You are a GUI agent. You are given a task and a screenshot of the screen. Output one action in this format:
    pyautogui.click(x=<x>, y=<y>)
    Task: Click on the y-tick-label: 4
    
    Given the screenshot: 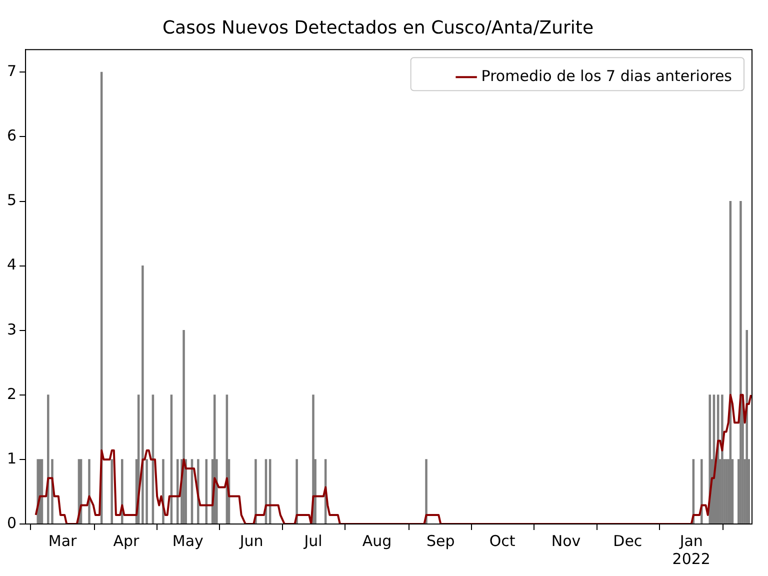 What is the action you would take?
    pyautogui.click(x=11, y=265)
    